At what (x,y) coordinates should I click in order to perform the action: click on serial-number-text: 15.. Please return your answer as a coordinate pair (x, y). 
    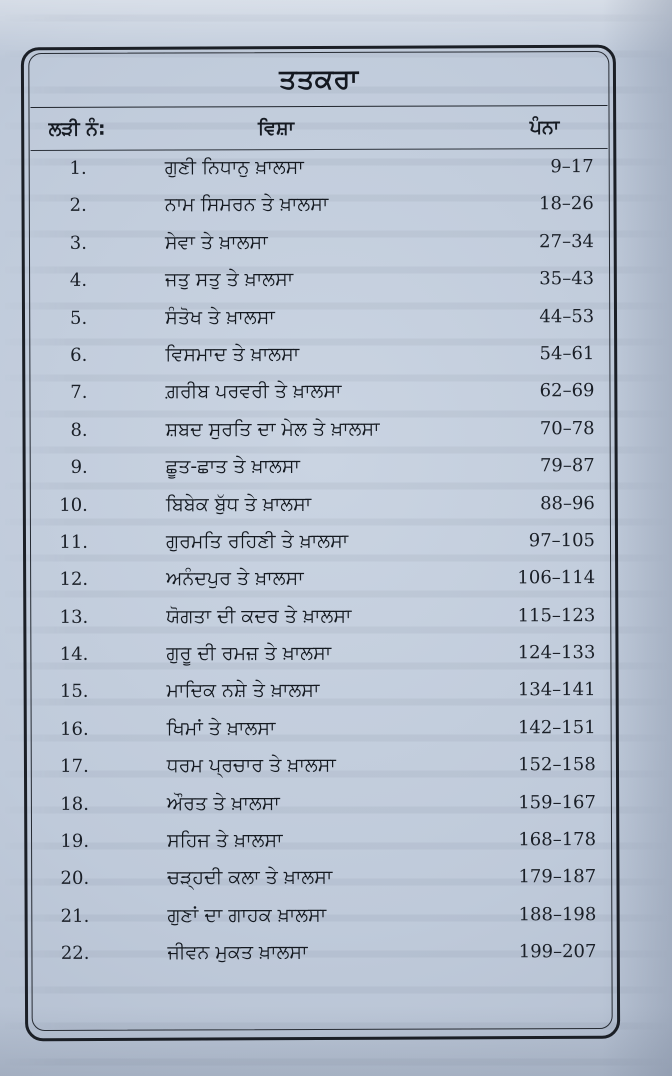
    Looking at the image, I should click on (74, 692).